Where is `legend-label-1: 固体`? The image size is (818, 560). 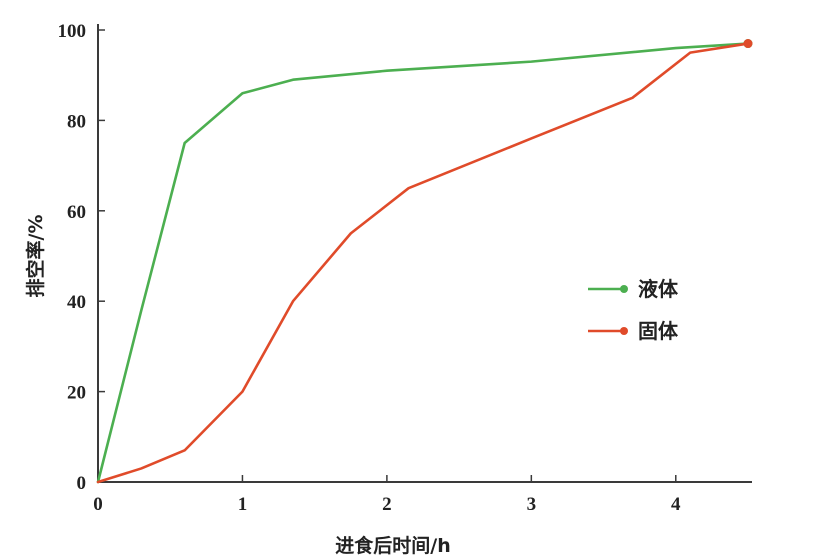 legend-label-1: 固体 is located at coordinates (658, 331).